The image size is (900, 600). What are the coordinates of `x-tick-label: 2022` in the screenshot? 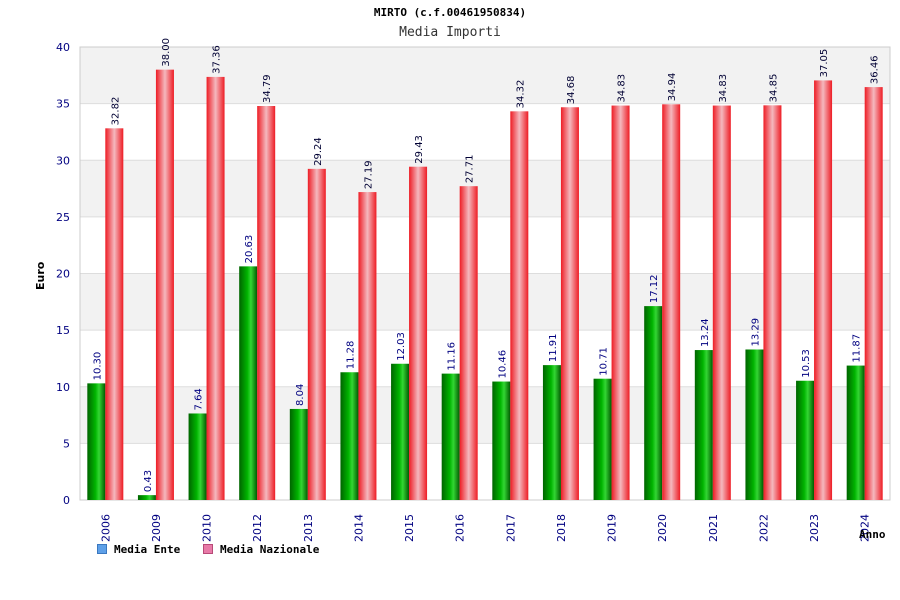 It's located at (763, 528).